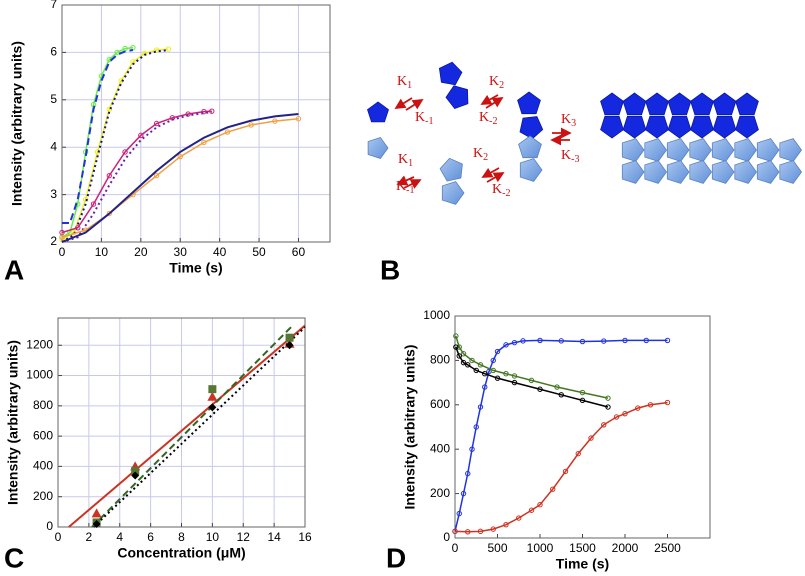  I want to click on x-tick-label: 1000, so click(540, 548).